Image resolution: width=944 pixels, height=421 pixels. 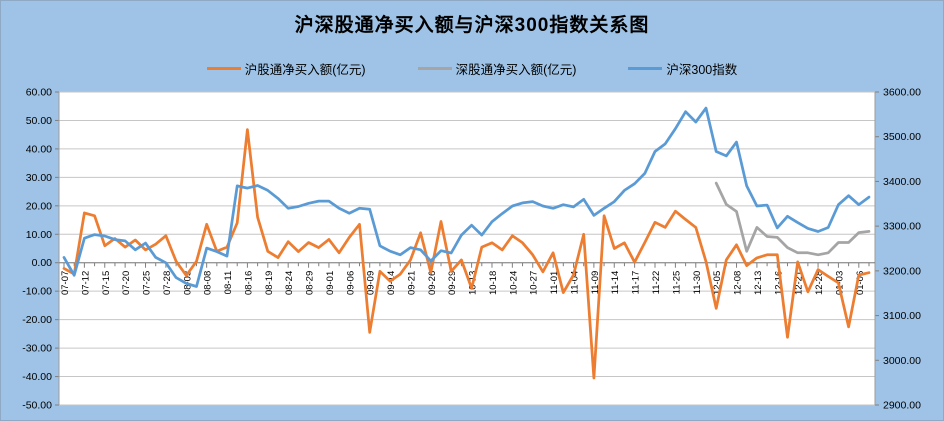 I want to click on legend-line-swatch-blue, so click(x=645, y=68).